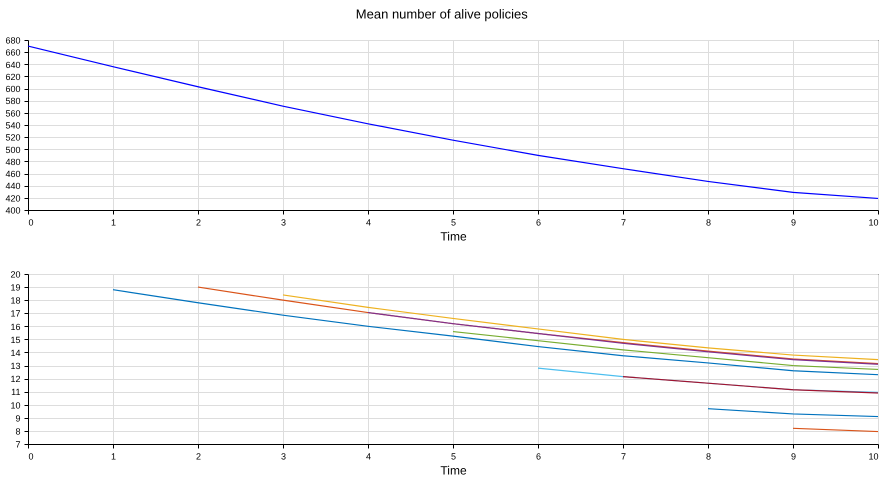 Image resolution: width=893 pixels, height=488 pixels. I want to click on y-tick-label: 17, so click(15, 313).